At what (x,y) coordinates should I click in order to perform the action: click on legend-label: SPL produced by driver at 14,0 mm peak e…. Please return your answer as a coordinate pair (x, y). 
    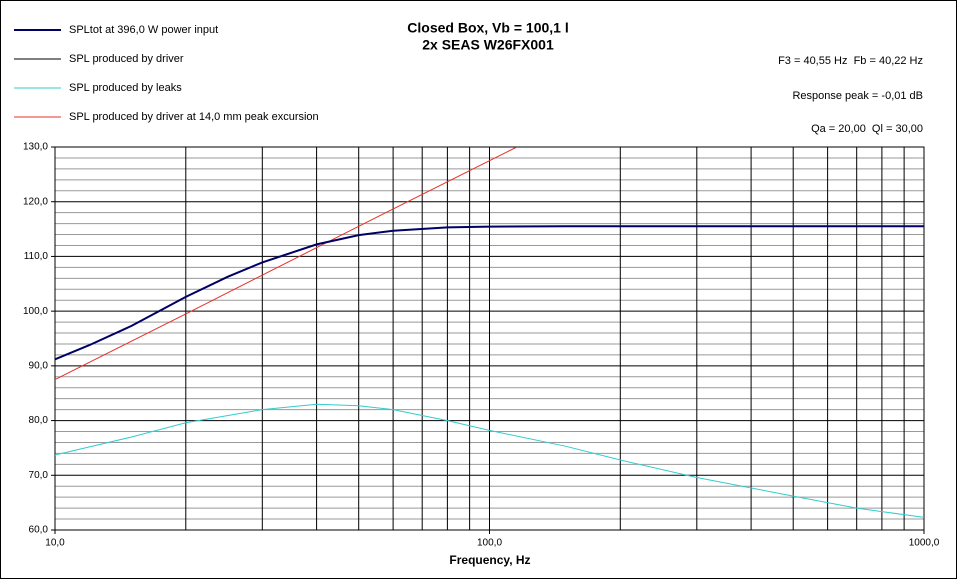
    Looking at the image, I should click on (194, 117).